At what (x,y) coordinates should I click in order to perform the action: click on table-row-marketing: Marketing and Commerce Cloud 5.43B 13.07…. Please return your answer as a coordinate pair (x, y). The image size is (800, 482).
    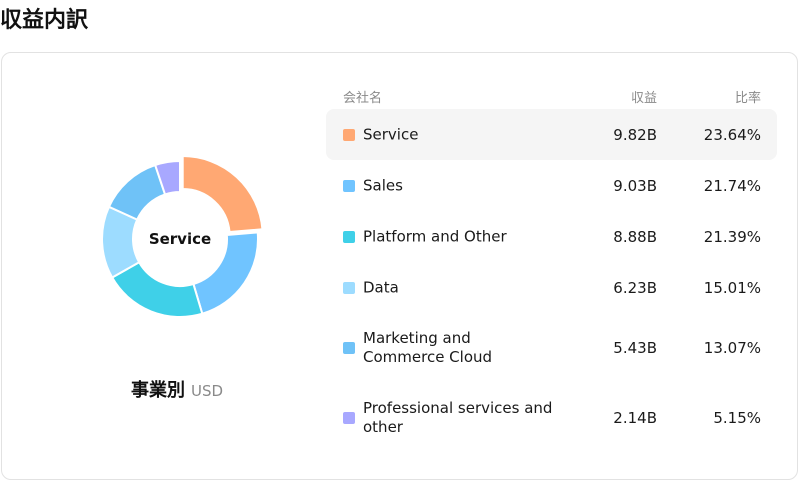
    Looking at the image, I should click on (551, 348).